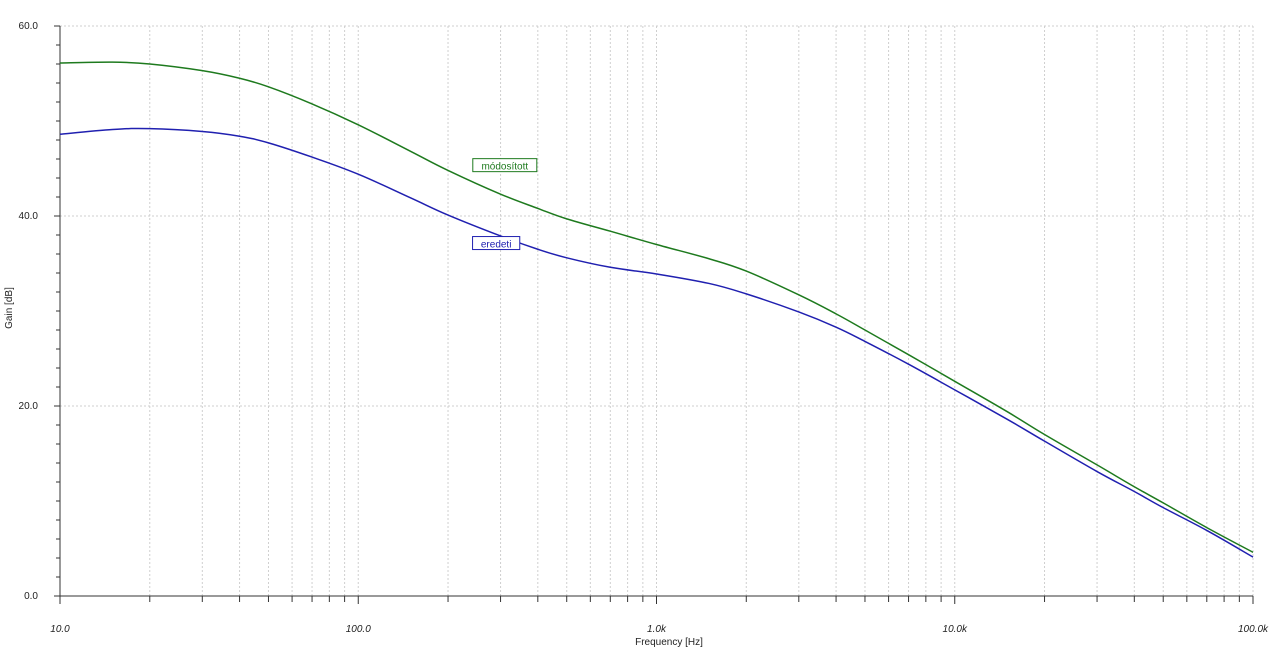  What do you see at coordinates (657, 629) in the screenshot?
I see `x-tick-label: 1.0k` at bounding box center [657, 629].